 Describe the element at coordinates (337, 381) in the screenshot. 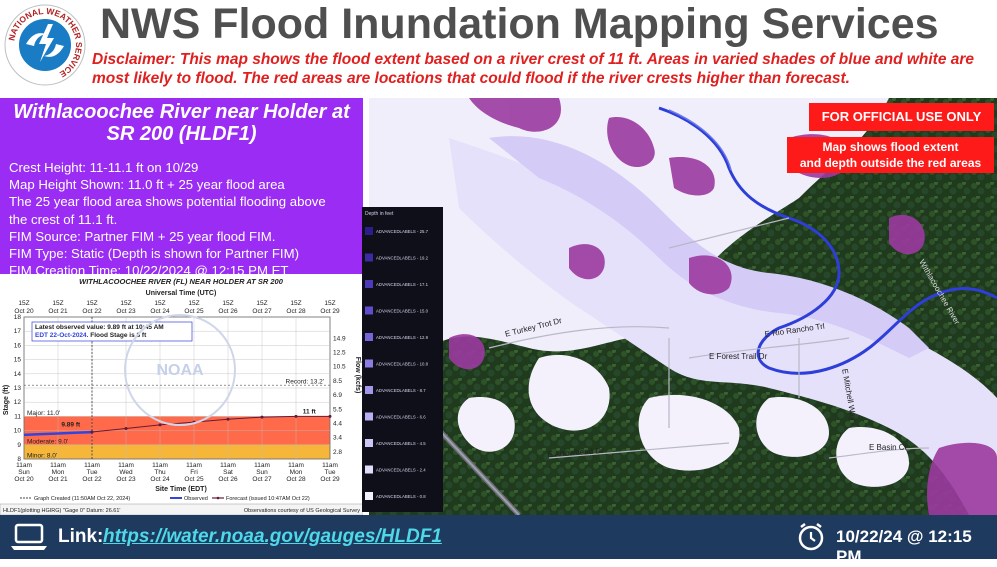

I see `y2-tick-label: 8.5` at that location.